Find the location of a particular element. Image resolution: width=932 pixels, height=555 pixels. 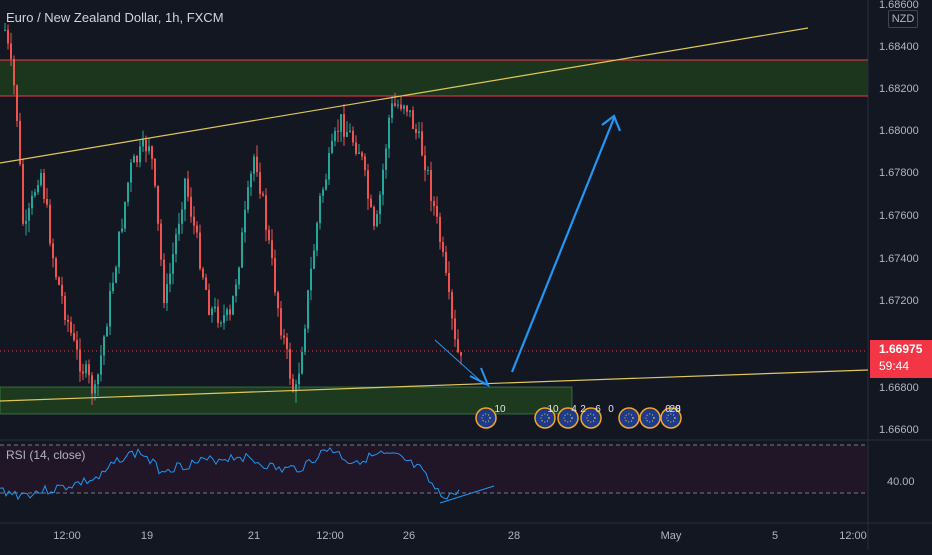

rsi-legend: RSI (14, close) is located at coordinates (46, 455).